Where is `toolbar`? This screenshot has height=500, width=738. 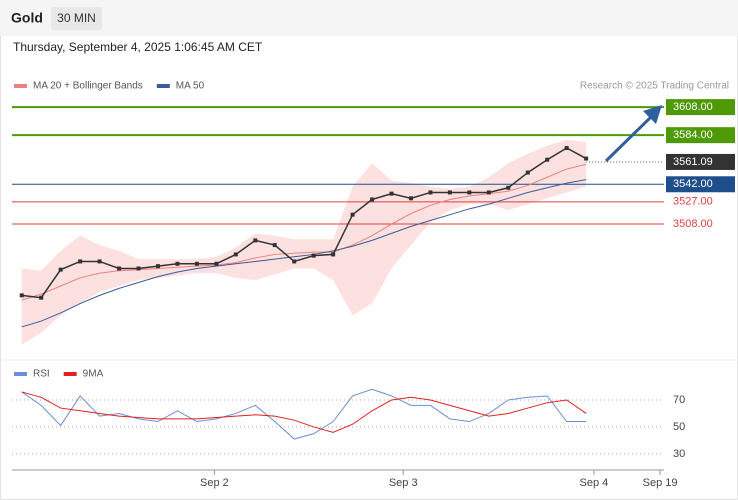 toolbar is located at coordinates (369, 18).